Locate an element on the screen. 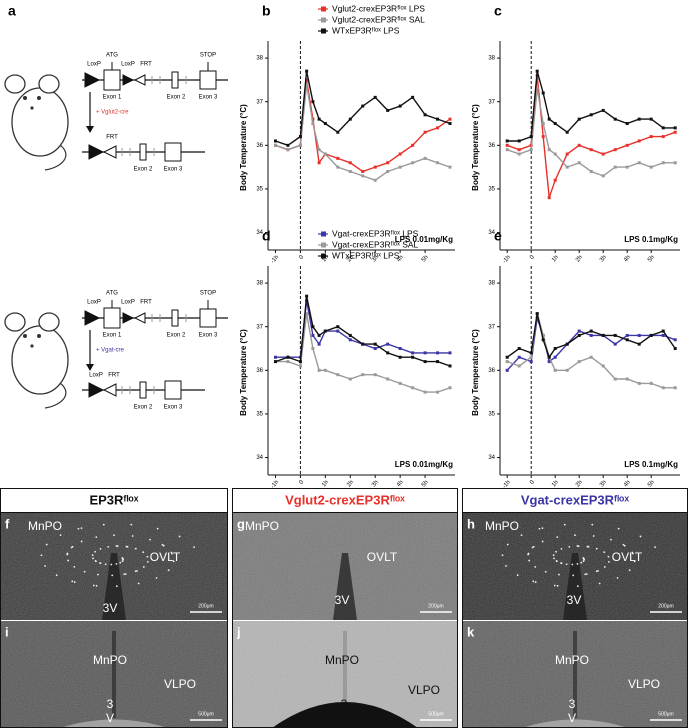 Image resolution: width=688 pixels, height=728 pixels. legend-label: WTxEP3Rᶠˡᵒˣ LPS is located at coordinates (366, 255).